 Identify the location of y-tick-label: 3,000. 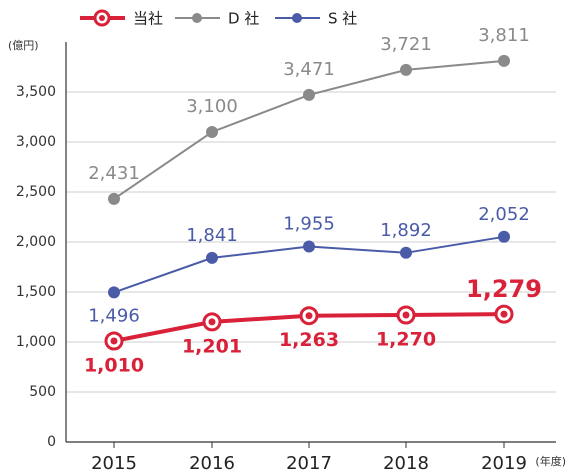
(36, 142).